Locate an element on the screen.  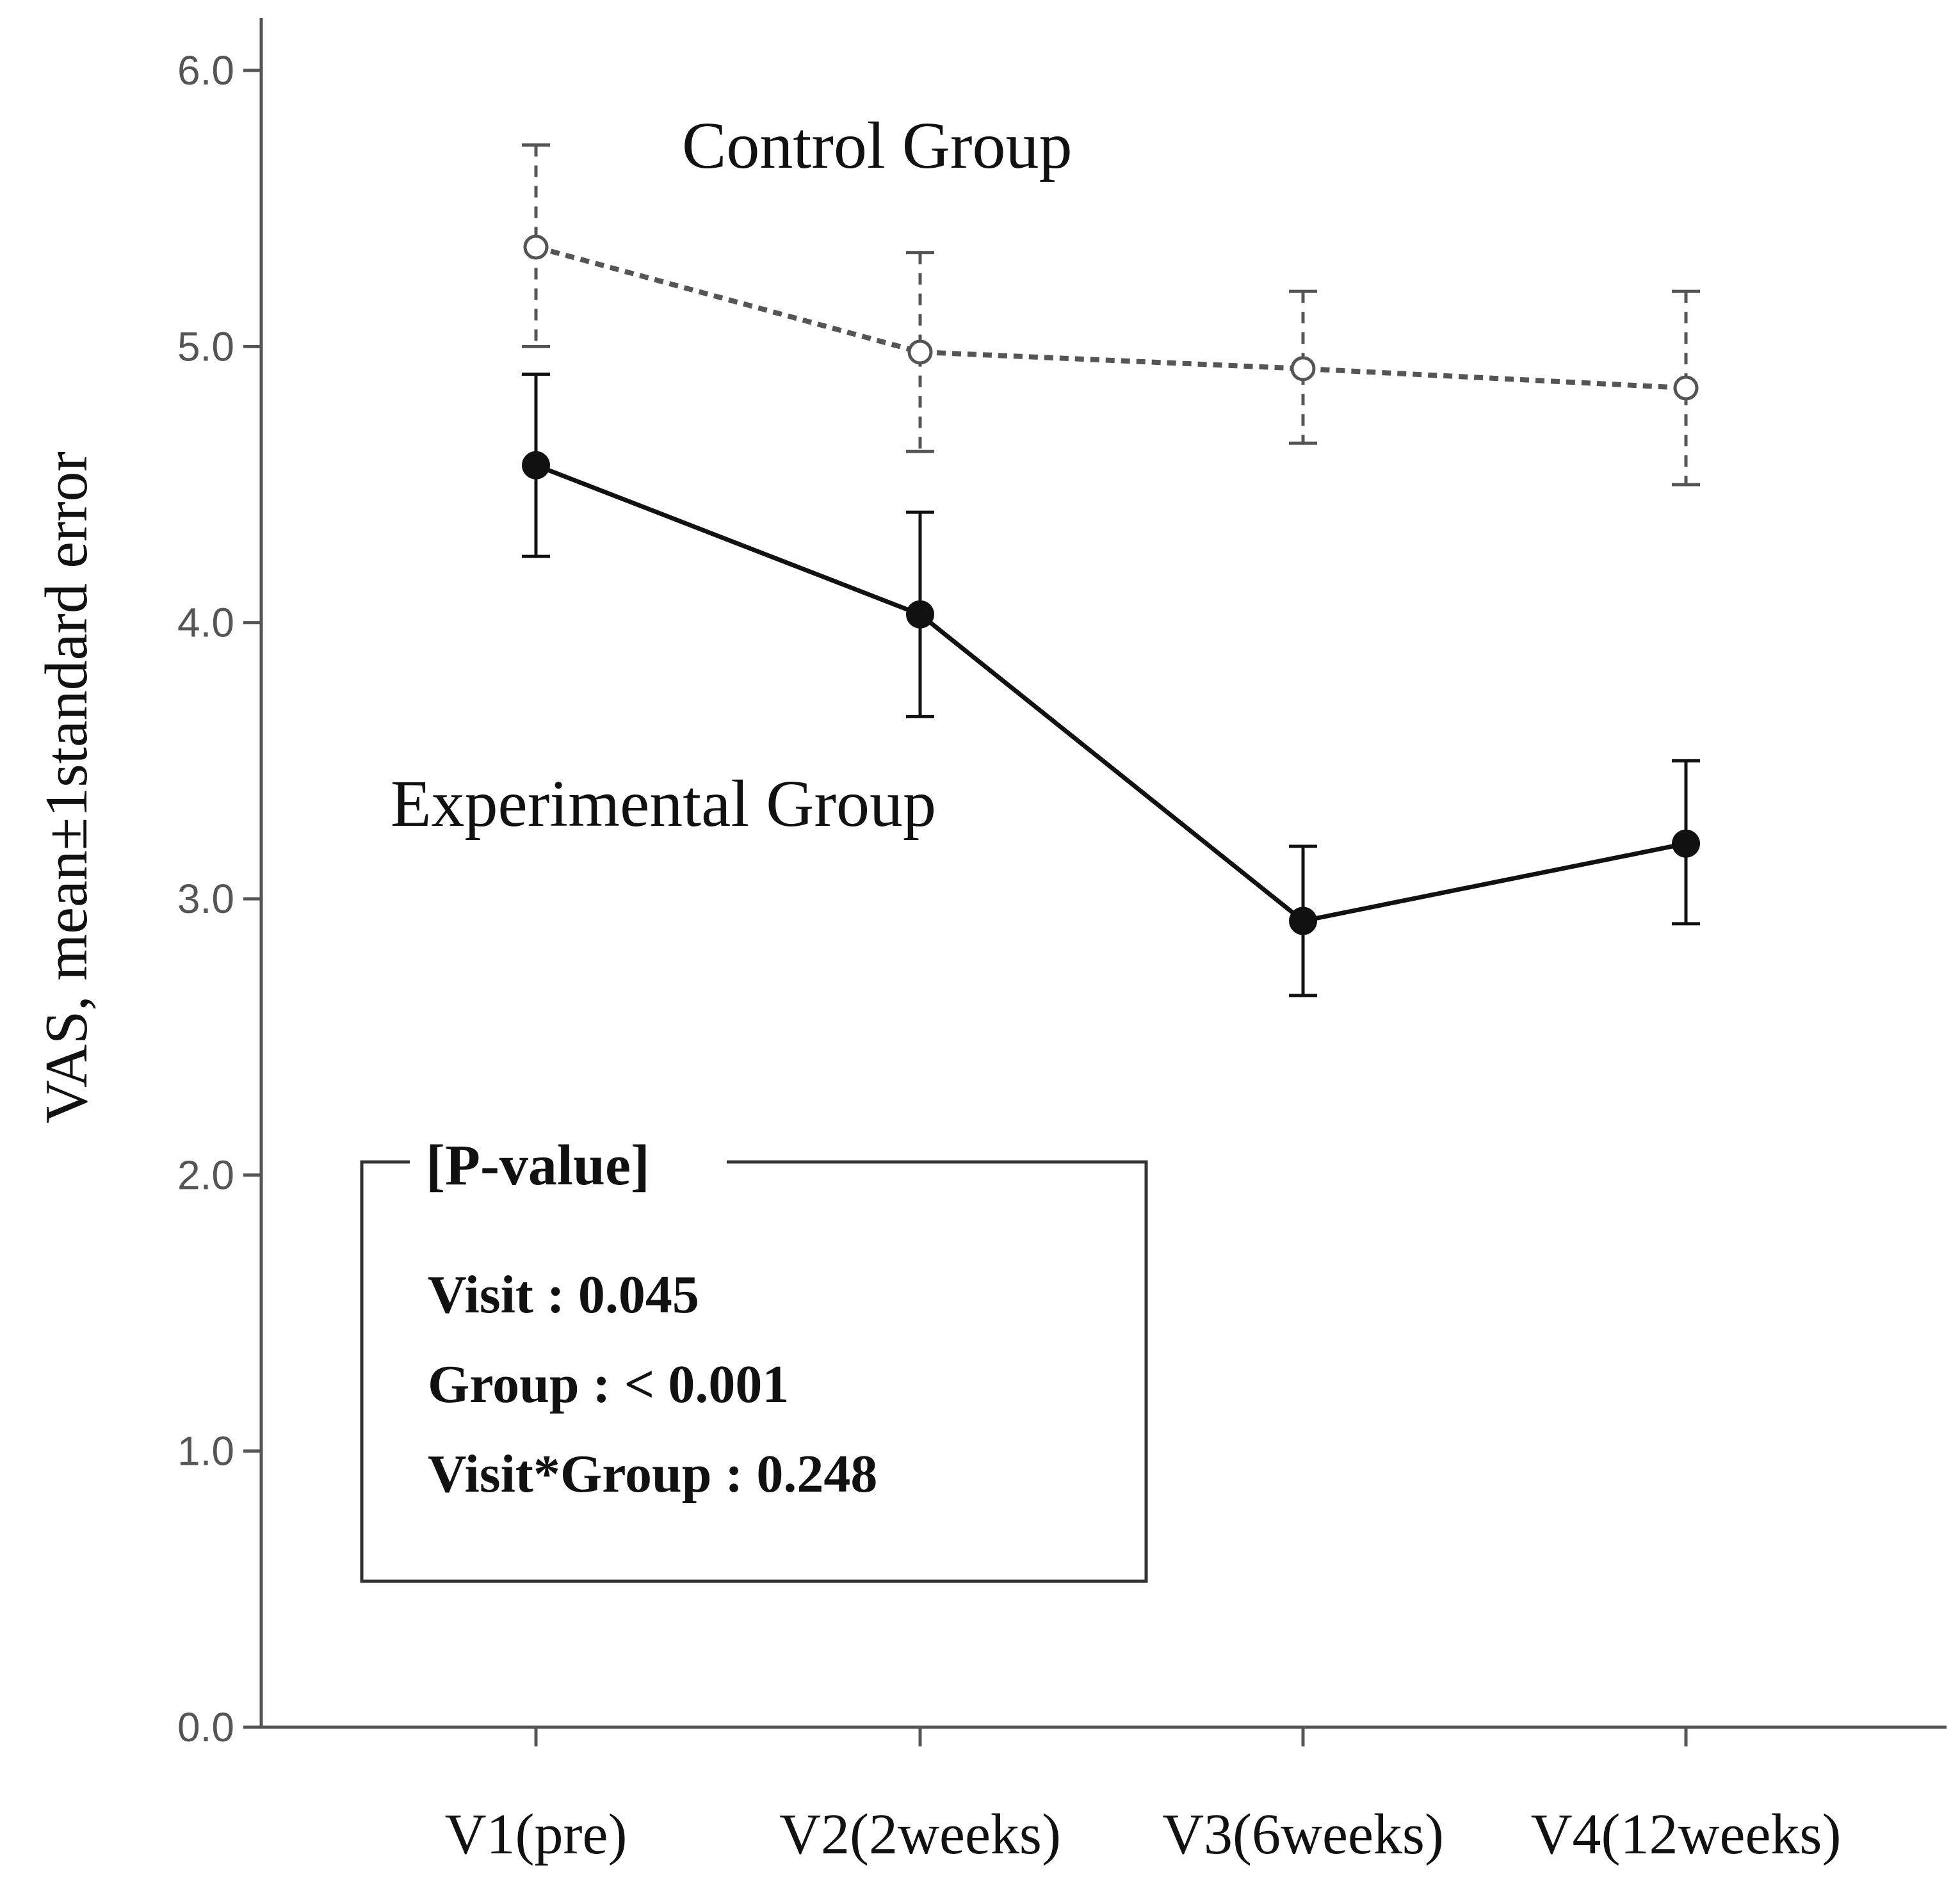
p-value-group: Group : < 0.001 is located at coordinates (608, 1384).